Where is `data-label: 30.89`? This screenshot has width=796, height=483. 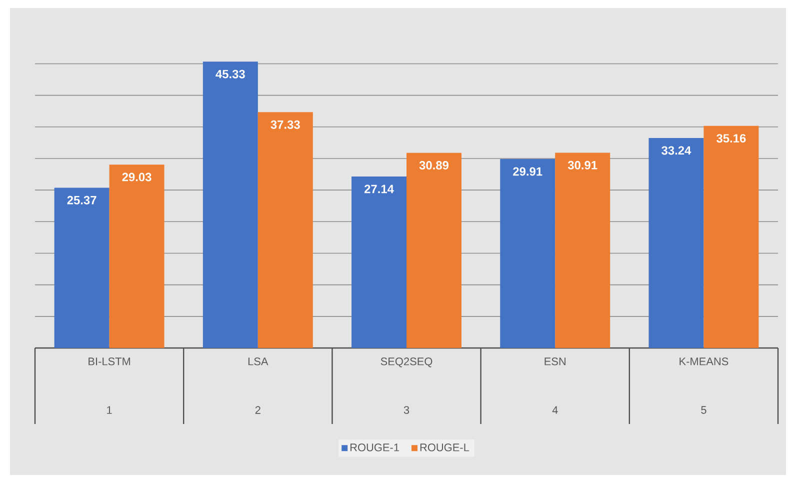
data-label: 30.89 is located at coordinates (434, 165).